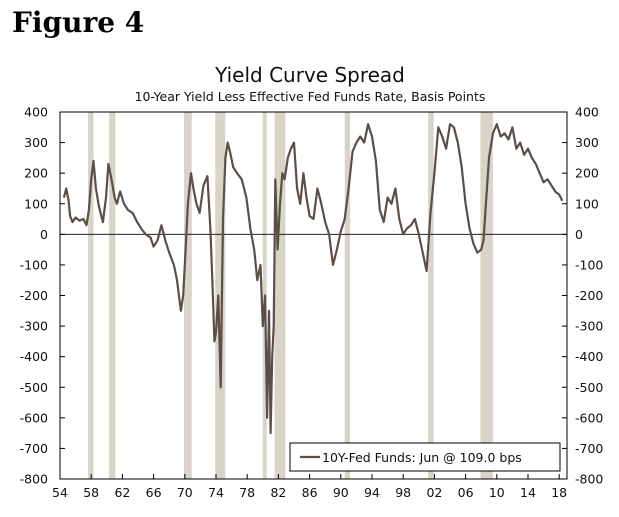 This screenshot has height=517, width=619. What do you see at coordinates (310, 492) in the screenshot?
I see `x-tick-label: 86` at bounding box center [310, 492].